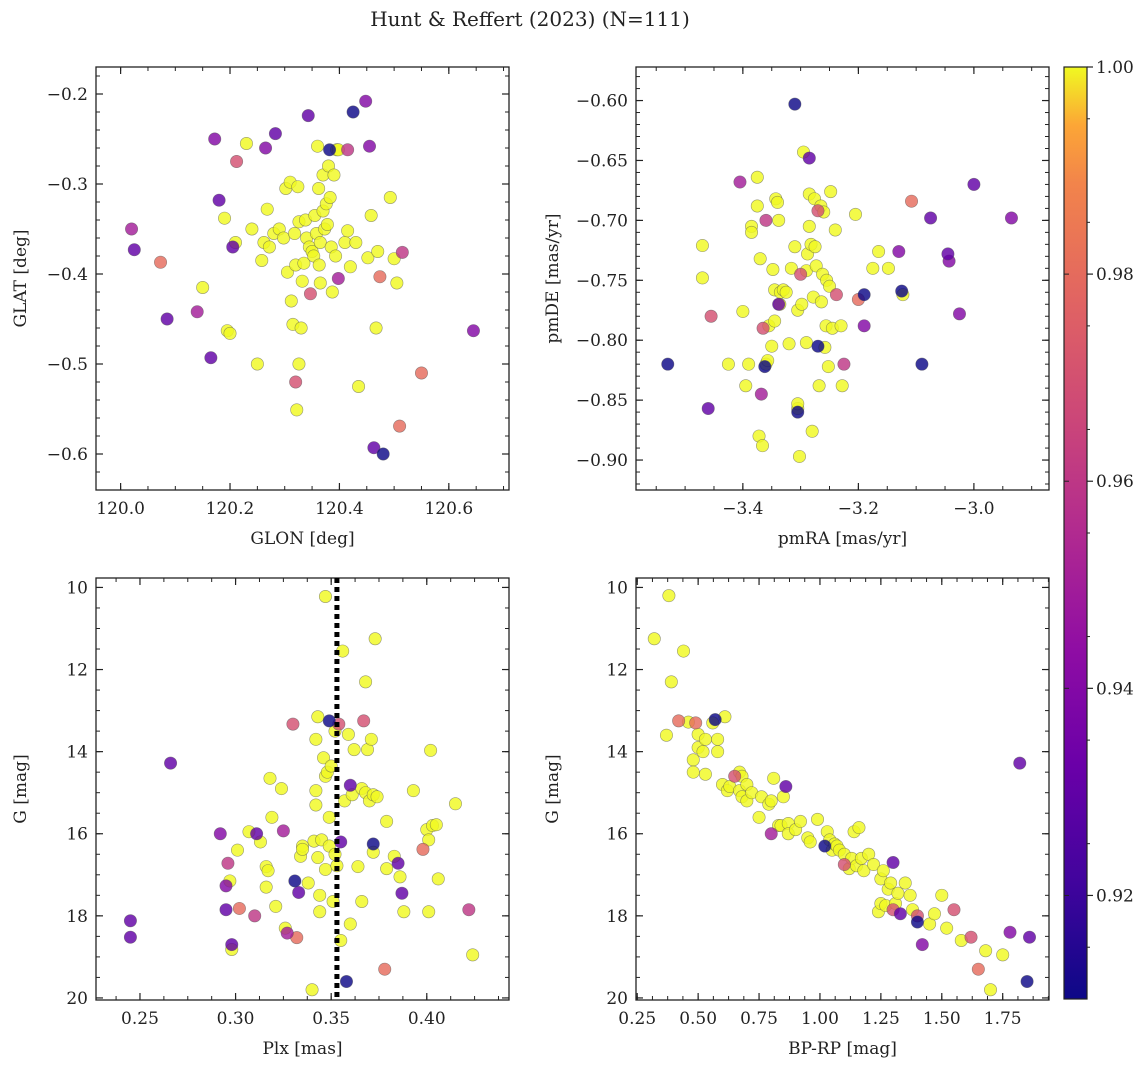  What do you see at coordinates (67, 365) in the screenshot?
I see `y-tick-label: −0.5` at bounding box center [67, 365].